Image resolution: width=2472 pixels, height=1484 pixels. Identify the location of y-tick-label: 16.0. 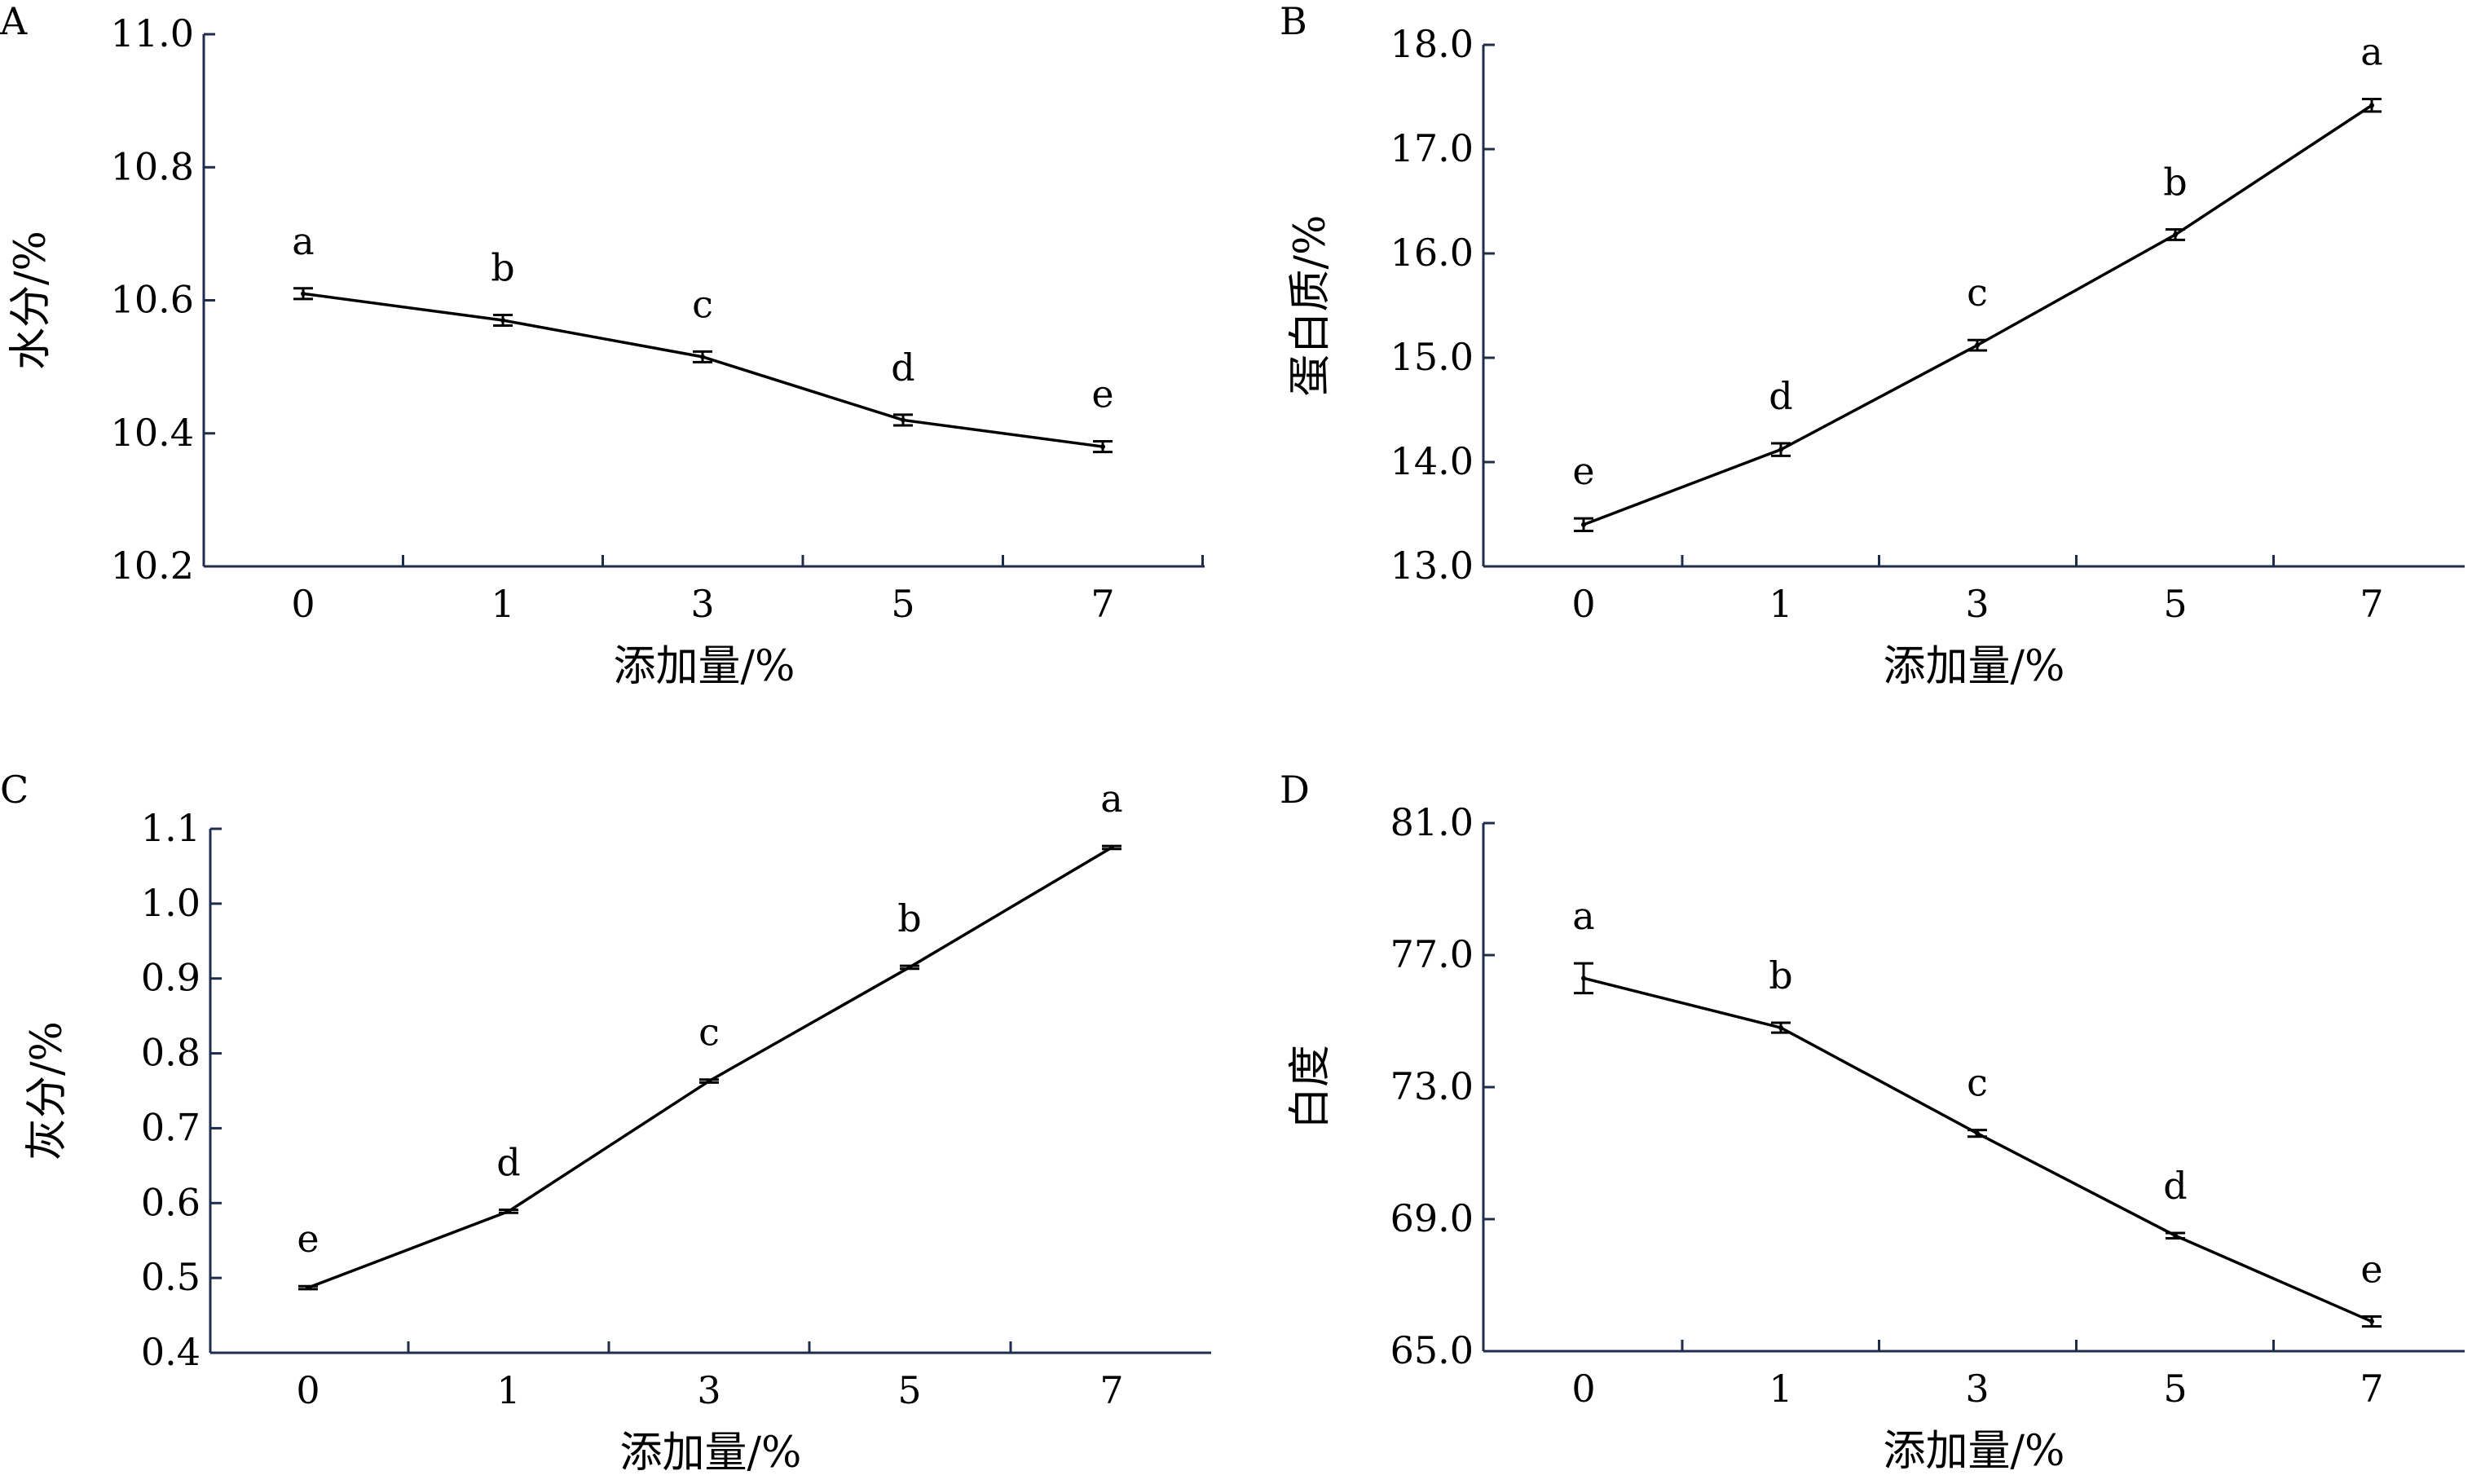
(1432, 253).